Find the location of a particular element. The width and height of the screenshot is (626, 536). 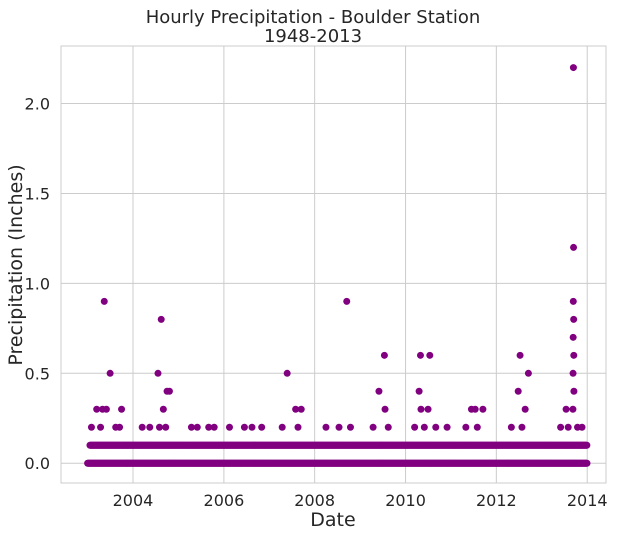

y-tick-label: 1.5 is located at coordinates (37, 193).